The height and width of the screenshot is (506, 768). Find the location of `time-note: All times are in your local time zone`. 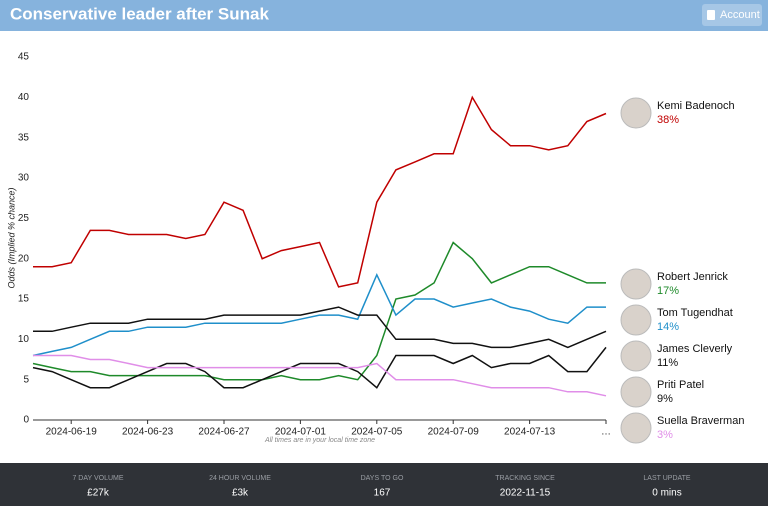

time-note: All times are in your local time zone is located at coordinates (319, 440).